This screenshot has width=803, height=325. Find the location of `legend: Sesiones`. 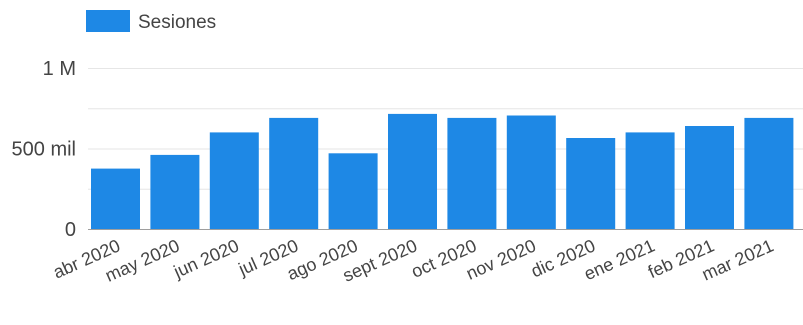

legend: Sesiones is located at coordinates (151, 21).